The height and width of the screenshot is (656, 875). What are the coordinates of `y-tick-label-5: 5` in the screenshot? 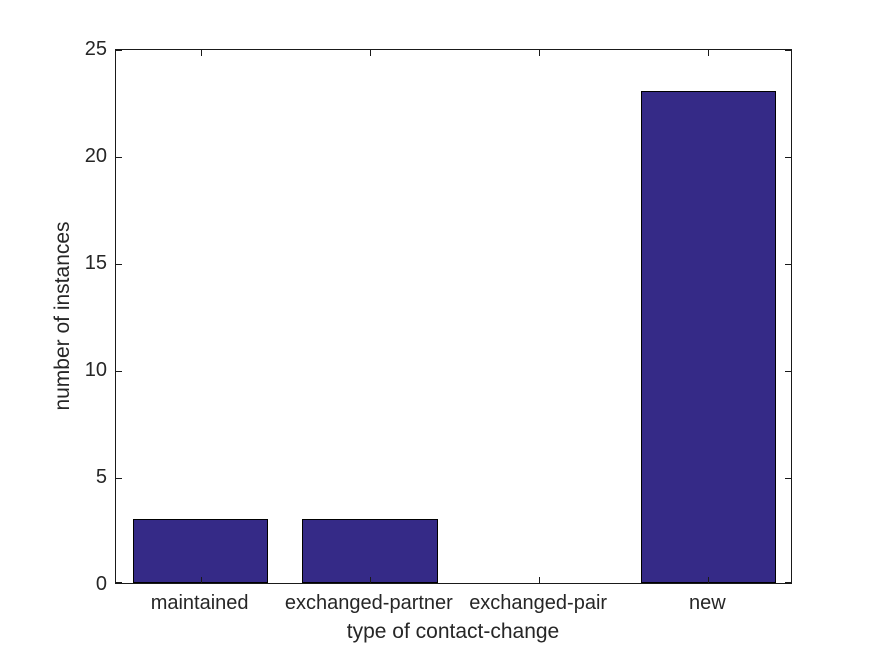 It's located at (101, 477).